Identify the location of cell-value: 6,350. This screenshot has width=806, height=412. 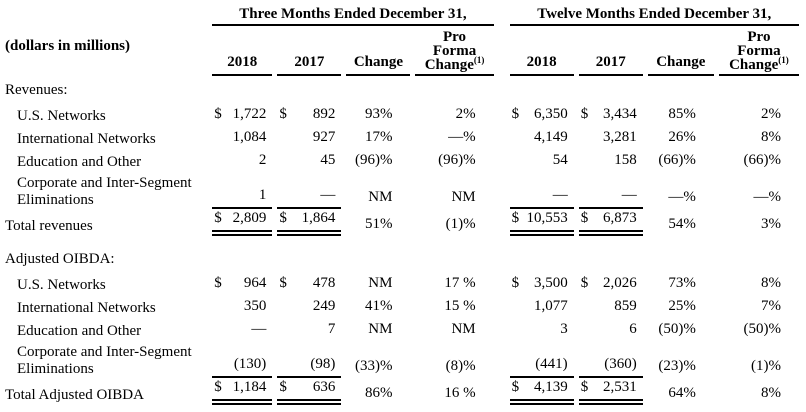
(550, 114).